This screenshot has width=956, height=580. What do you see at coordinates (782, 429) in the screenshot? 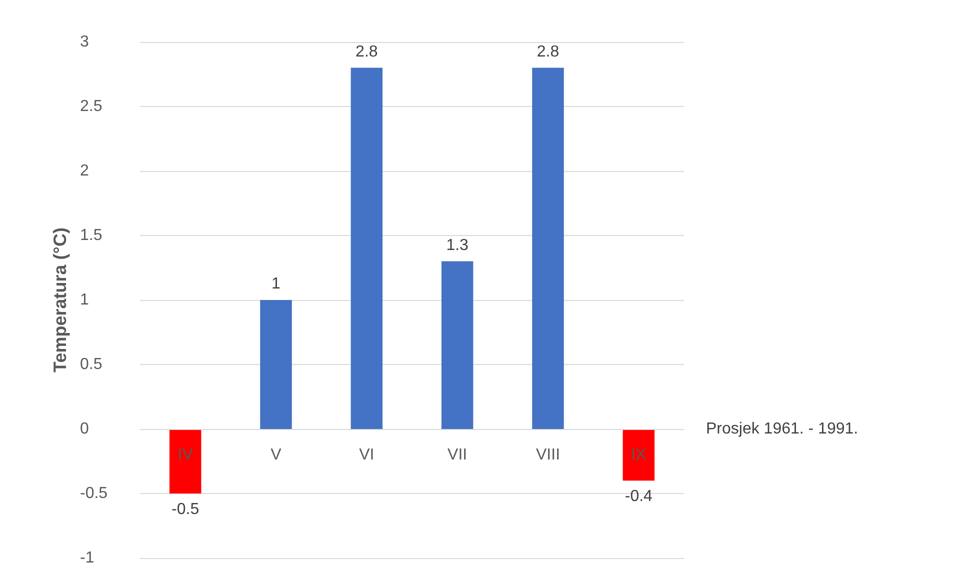
I see `x-axis-title: Prosjek 1961. - 1991.` at bounding box center [782, 429].